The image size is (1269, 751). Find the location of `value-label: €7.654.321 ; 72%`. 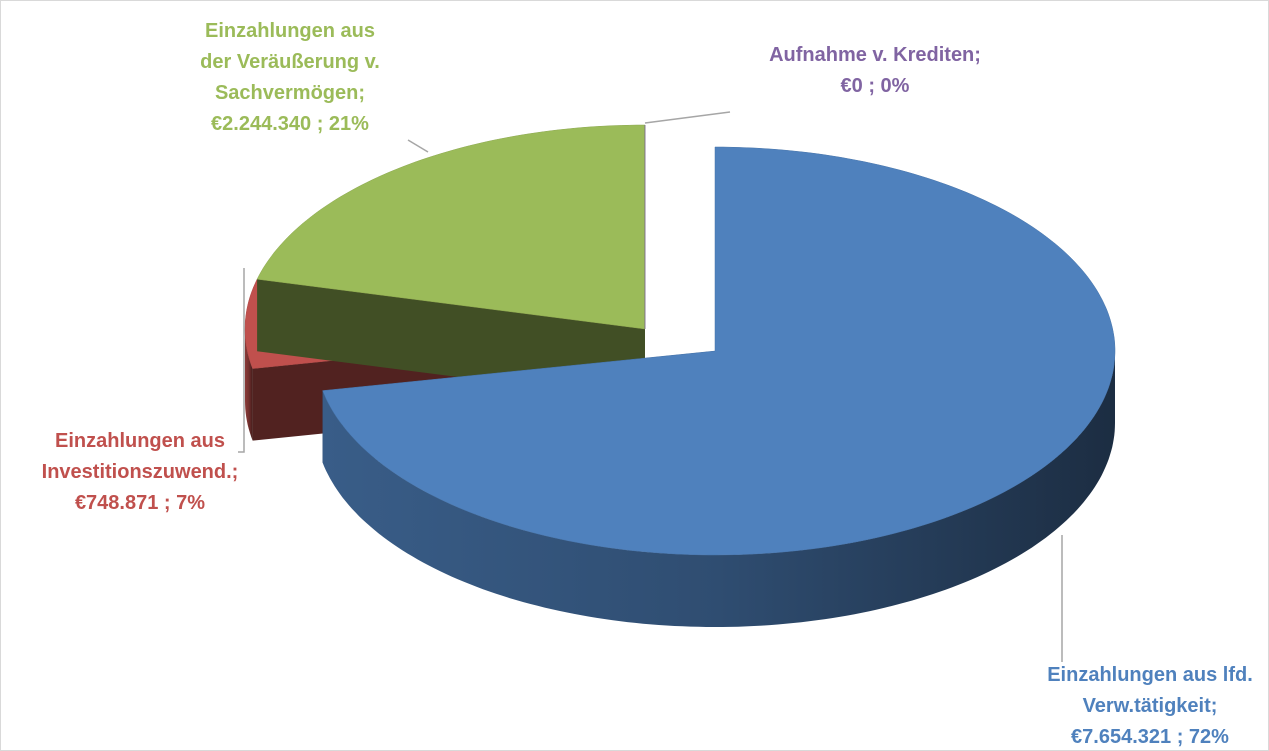

value-label: €7.654.321 ; 72% is located at coordinates (1150, 737).